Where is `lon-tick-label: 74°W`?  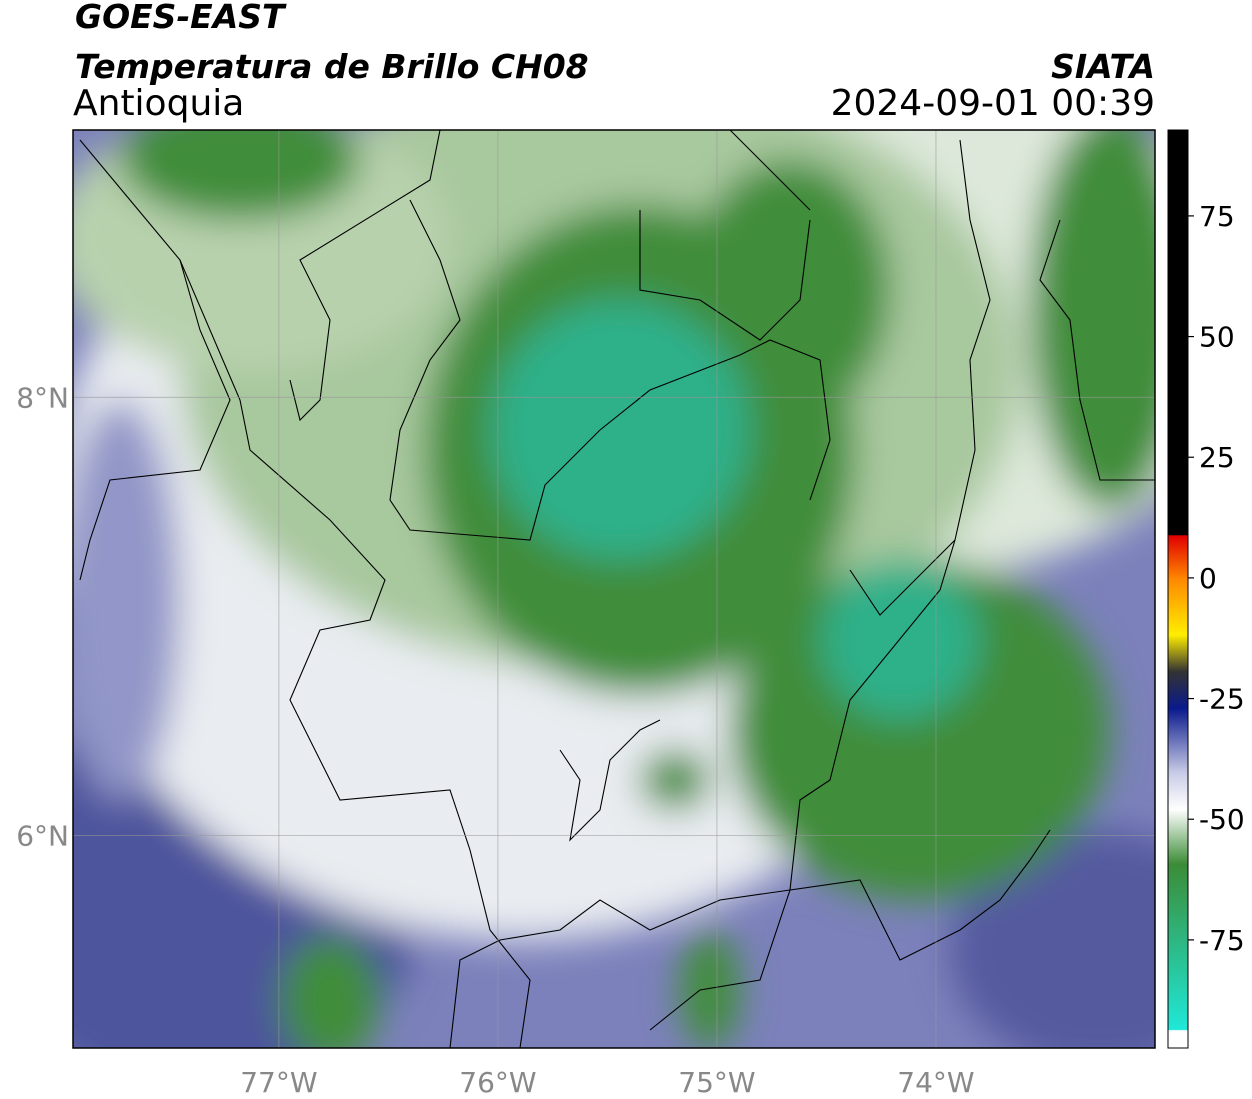
lon-tick-label: 74°W is located at coordinates (935, 1082).